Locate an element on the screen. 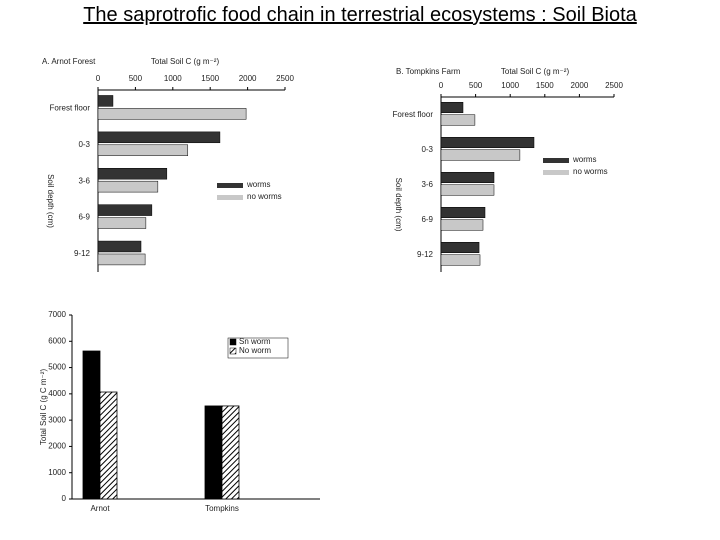 This screenshot has width=720, height=540. x-tick-label: Arnot is located at coordinates (100, 508).